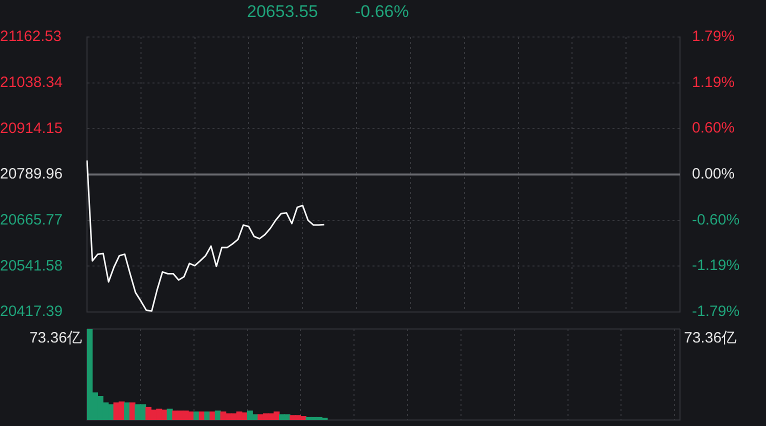 This screenshot has height=426, width=766. Describe the element at coordinates (713, 83) in the screenshot. I see `y2-tick-label: 1.19%` at that location.